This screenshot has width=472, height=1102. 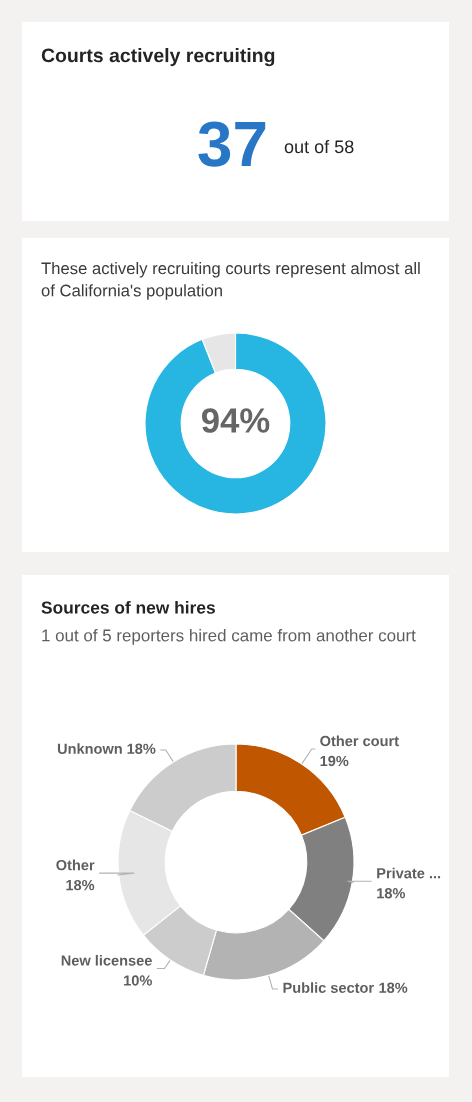 What do you see at coordinates (89, 748) in the screenshot?
I see `slice-label: Unknown` at bounding box center [89, 748].